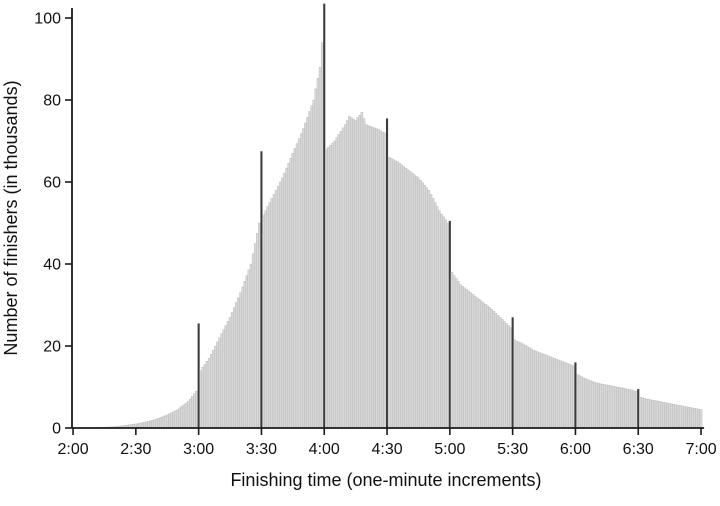  Describe the element at coordinates (52, 183) in the screenshot. I see `y-tick-label: 60` at that location.